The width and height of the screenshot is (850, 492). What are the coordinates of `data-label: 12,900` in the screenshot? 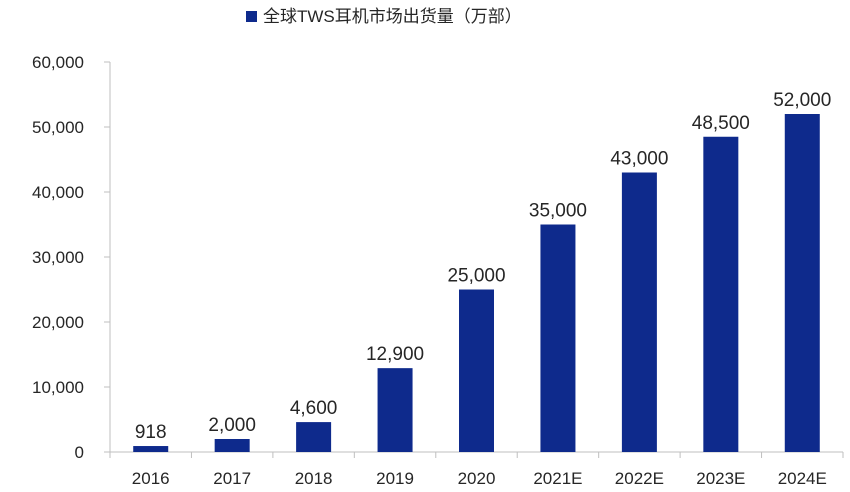 It's located at (395, 354).